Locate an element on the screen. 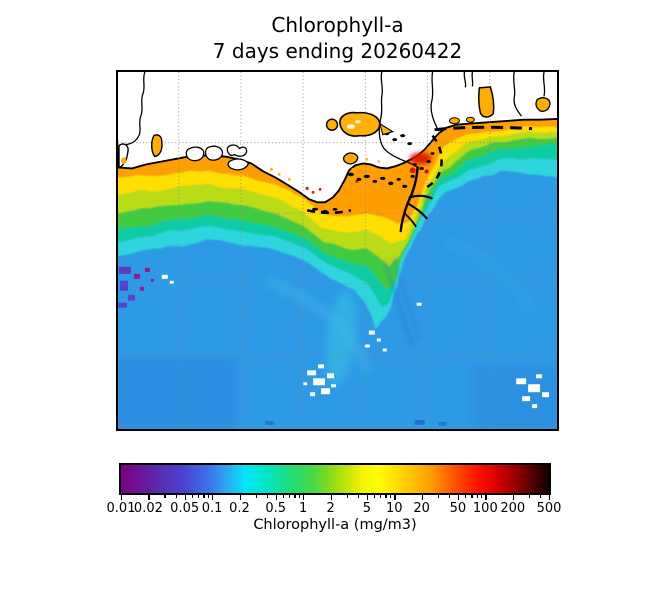 The image size is (653, 600). marsh-island is located at coordinates (238, 164).